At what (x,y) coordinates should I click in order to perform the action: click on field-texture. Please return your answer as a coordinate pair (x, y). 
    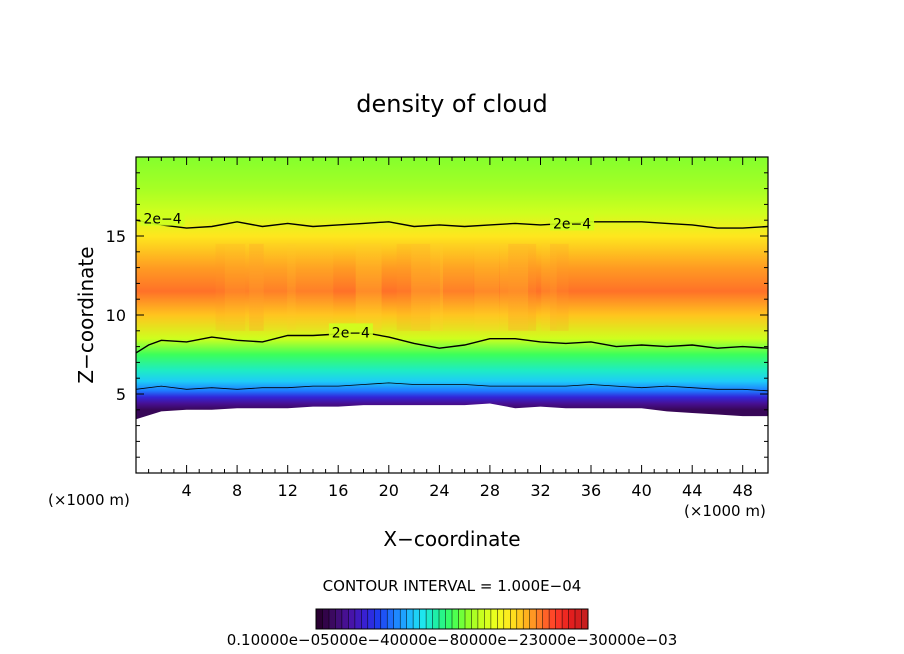
    Looking at the image, I should click on (392, 287).